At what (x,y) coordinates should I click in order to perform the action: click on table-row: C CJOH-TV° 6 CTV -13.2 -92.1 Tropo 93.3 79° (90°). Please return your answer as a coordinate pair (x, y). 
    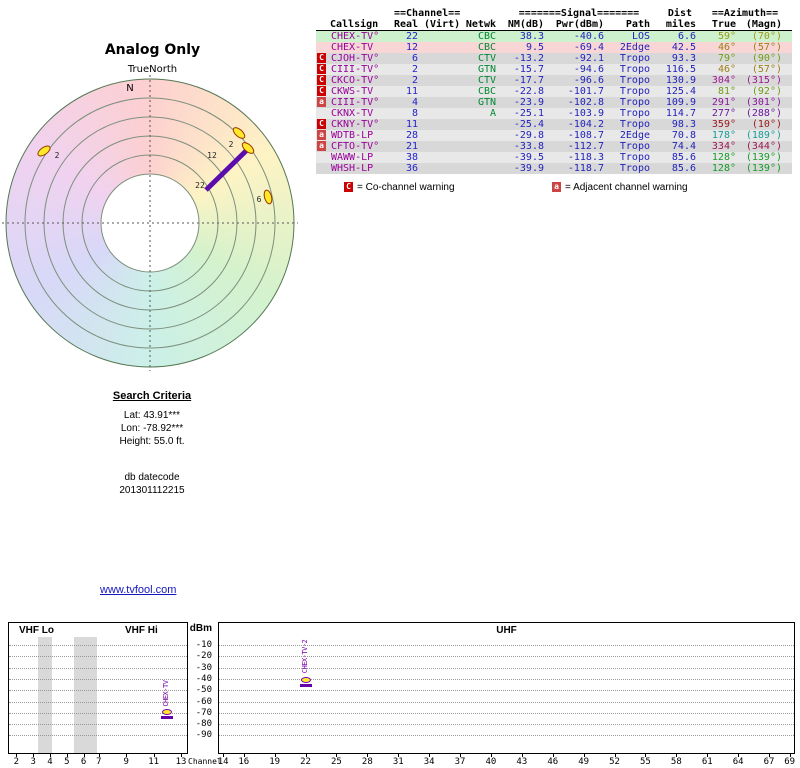
    Looking at the image, I should click on (554, 58).